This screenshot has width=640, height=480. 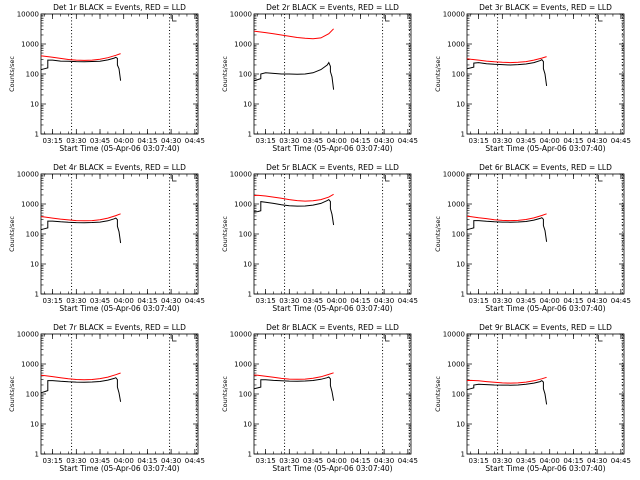 I want to click on chart-title: Det 6r BLACK = Events, RED = LLD, so click(x=545, y=167).